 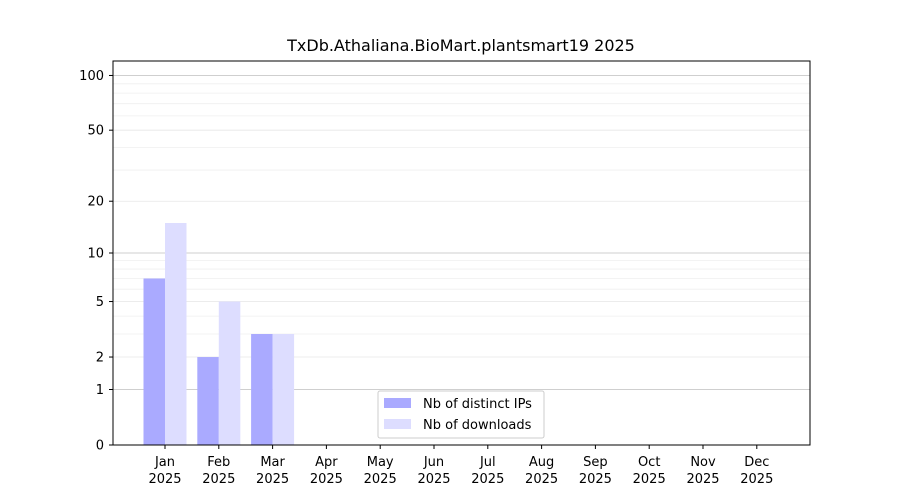 I want to click on x-tick-label-month: Sep, so click(x=595, y=462).